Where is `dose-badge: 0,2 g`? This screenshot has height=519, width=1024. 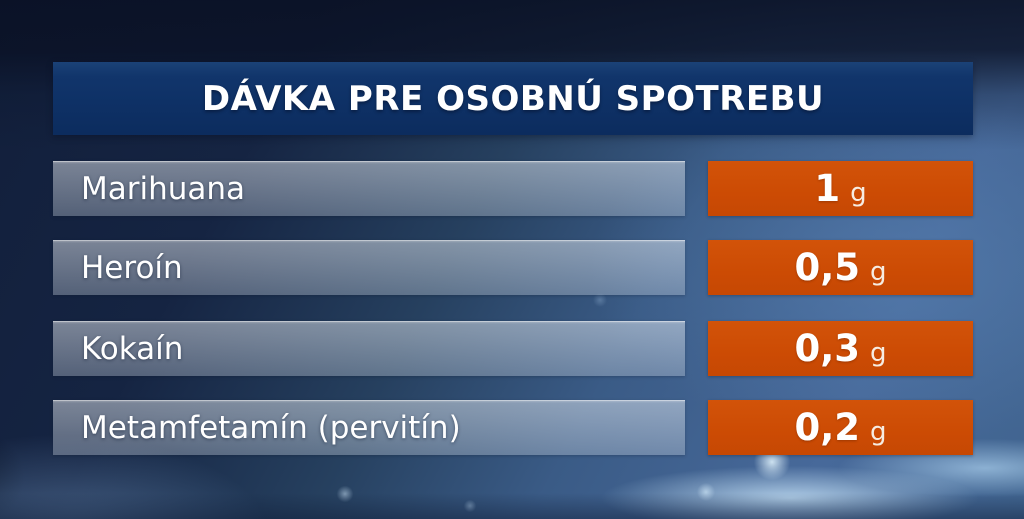
dose-badge: 0,2 g is located at coordinates (840, 427).